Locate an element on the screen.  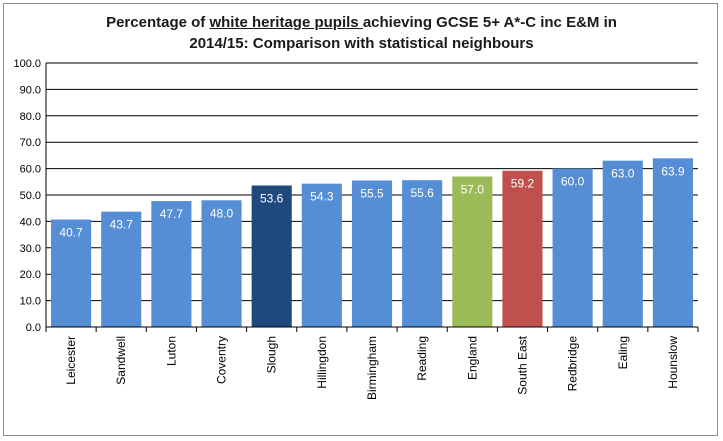
bar-sandwell is located at coordinates (121, 269).